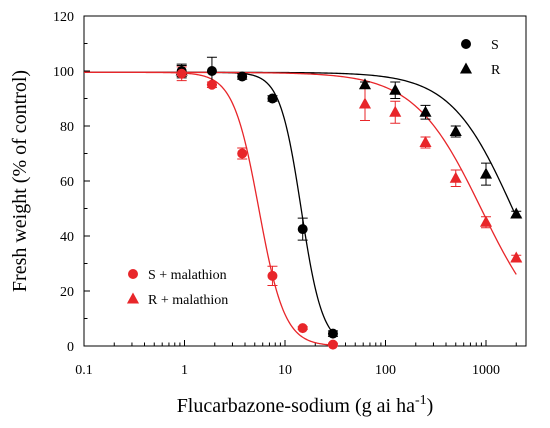 Image resolution: width=550 pixels, height=428 pixels. What do you see at coordinates (496, 70) in the screenshot?
I see `legend-label-r: R` at bounding box center [496, 70].